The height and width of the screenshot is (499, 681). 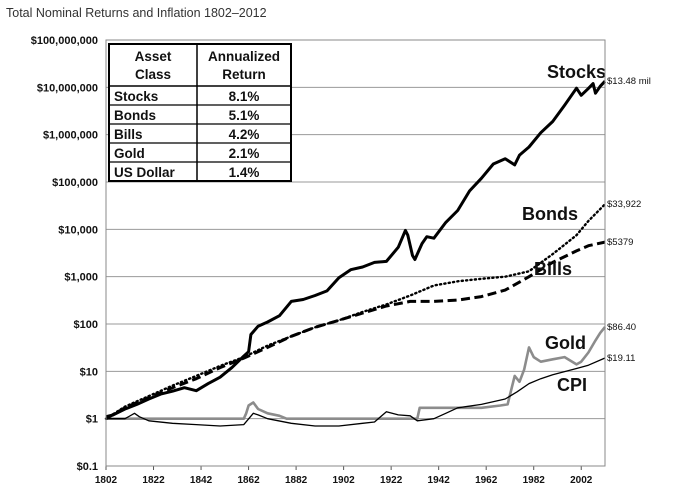 I want to click on x-tick-label: 1882, so click(x=296, y=480).